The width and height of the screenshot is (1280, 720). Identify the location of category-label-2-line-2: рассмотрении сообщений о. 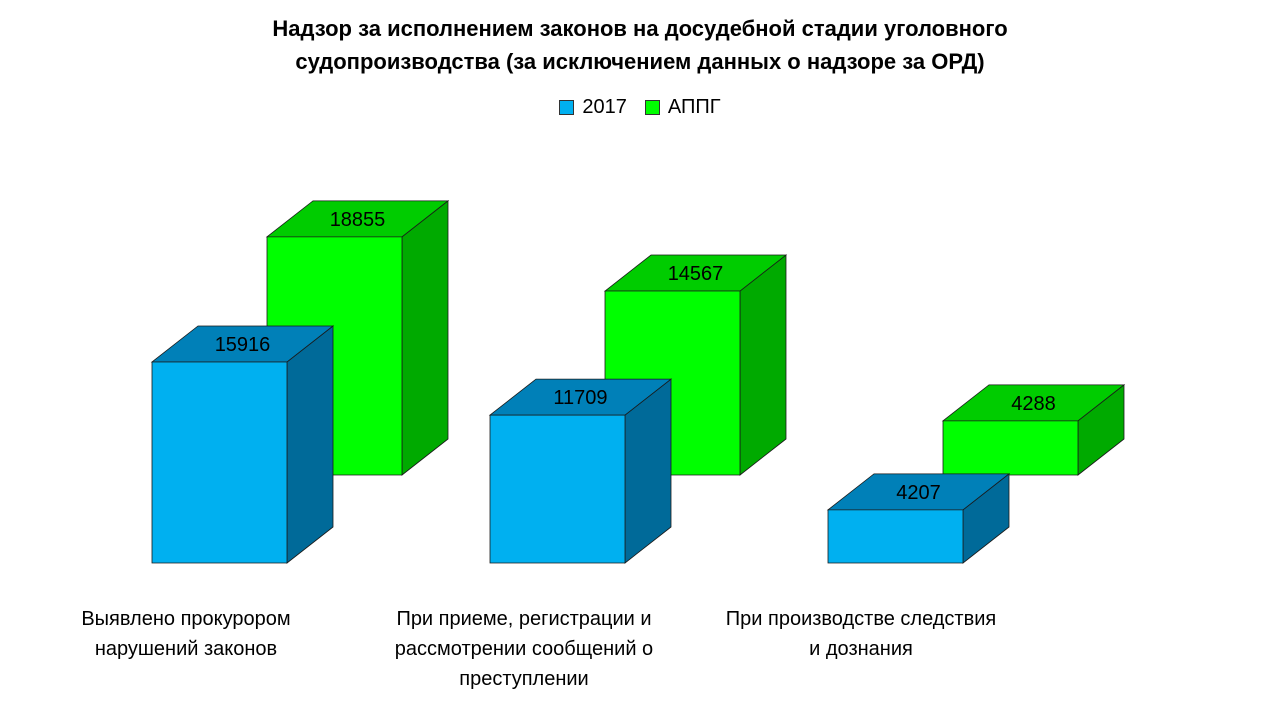
(524, 649).